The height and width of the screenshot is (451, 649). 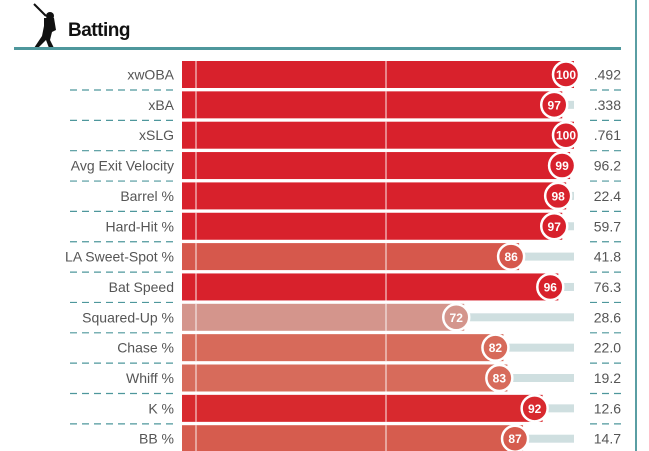 I want to click on metric-row: 99 Avg Exit Velocity 96.2, so click(x=346, y=166).